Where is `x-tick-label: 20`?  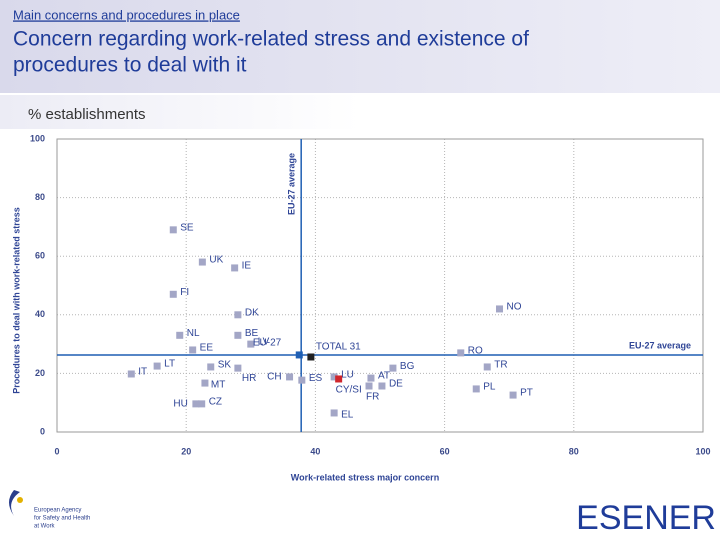 x-tick-label: 20 is located at coordinates (186, 451).